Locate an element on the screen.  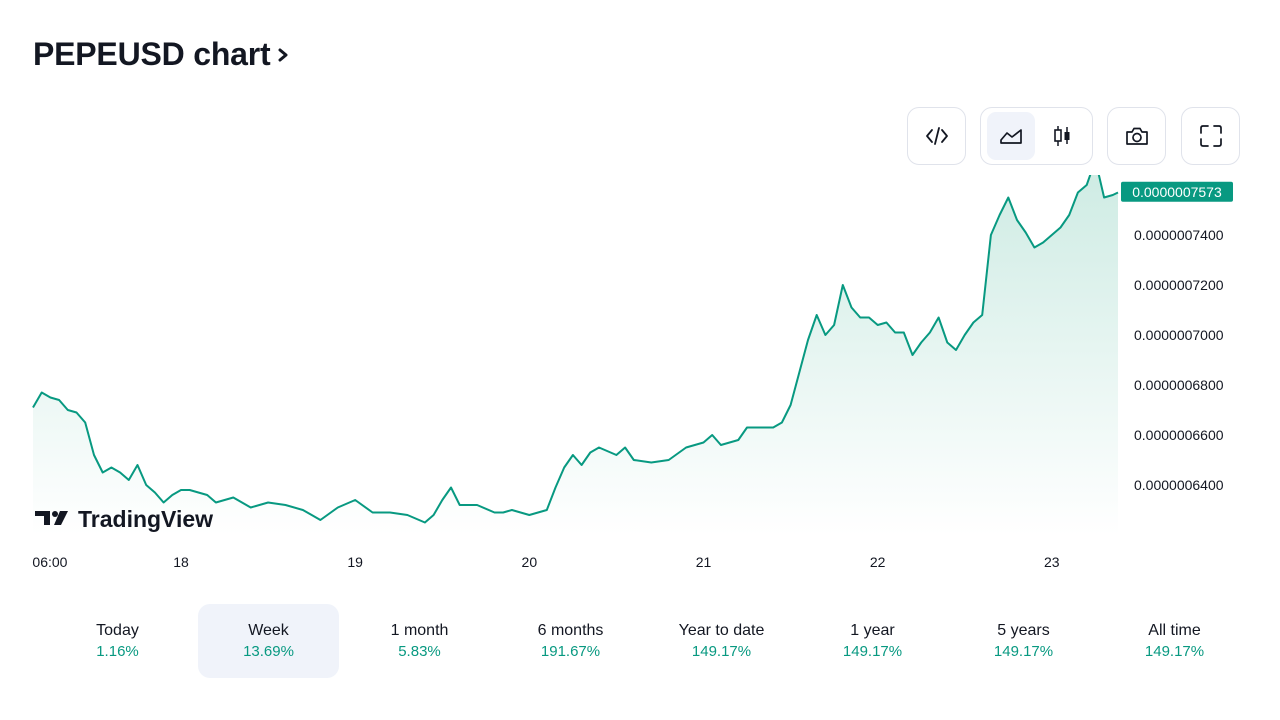
area-chart-icon is located at coordinates (1010, 136).